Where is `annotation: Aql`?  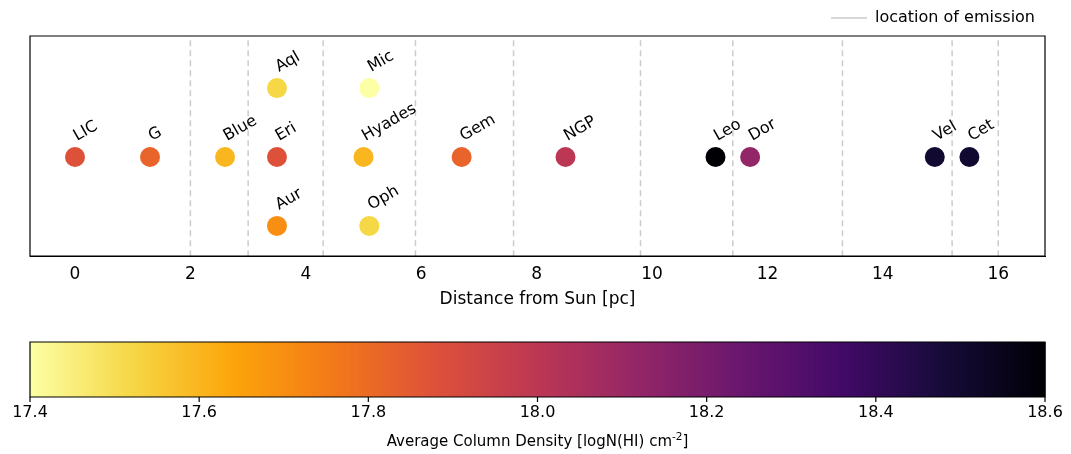
annotation: Aql is located at coordinates (287, 61).